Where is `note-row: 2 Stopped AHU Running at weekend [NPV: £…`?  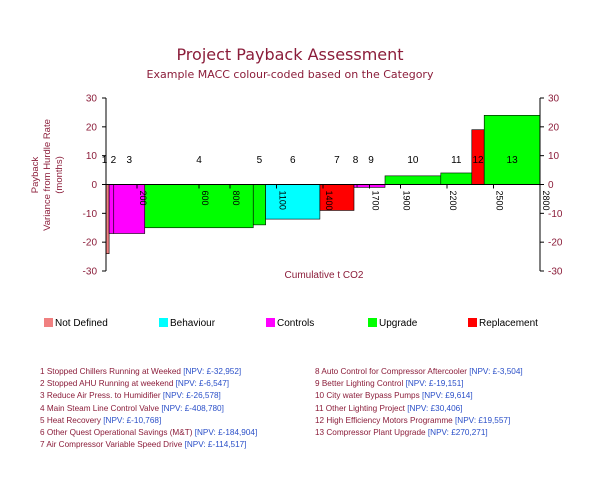
note-row: 2 Stopped AHU Running at weekend [NPV: £… is located at coordinates (148, 384).